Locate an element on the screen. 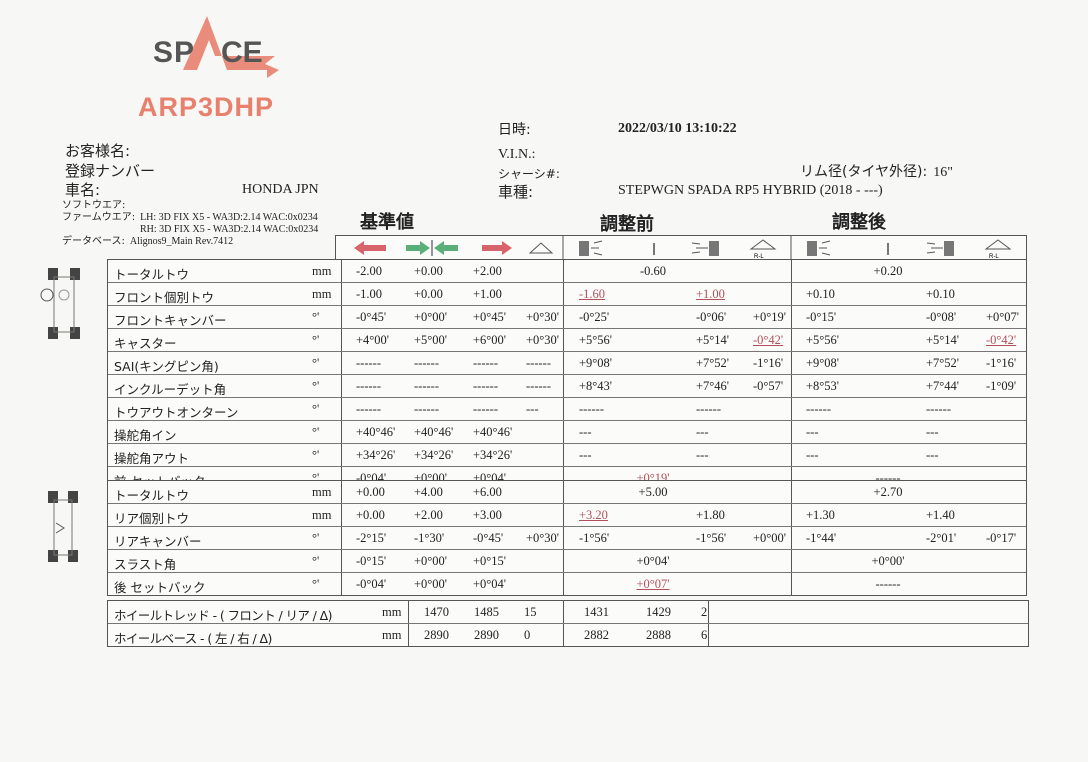 The image size is (1088, 762). datetime-label: 日時: is located at coordinates (514, 130).